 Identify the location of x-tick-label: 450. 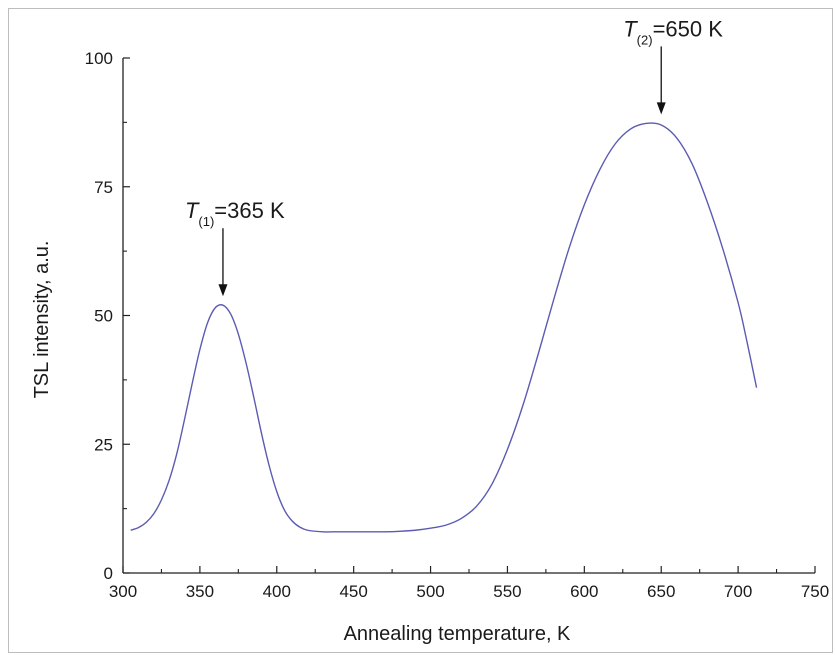
(353, 591).